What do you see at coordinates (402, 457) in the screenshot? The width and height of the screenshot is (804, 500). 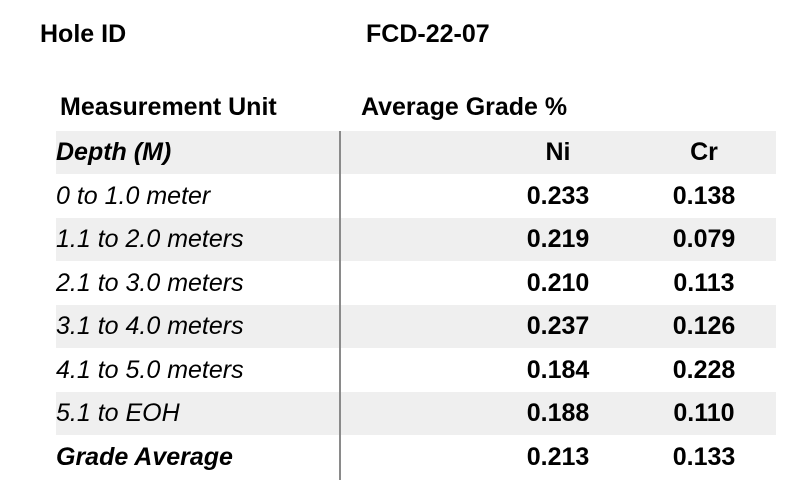 I see `grade-average-row: Grade Average 0.213 0.133` at bounding box center [402, 457].